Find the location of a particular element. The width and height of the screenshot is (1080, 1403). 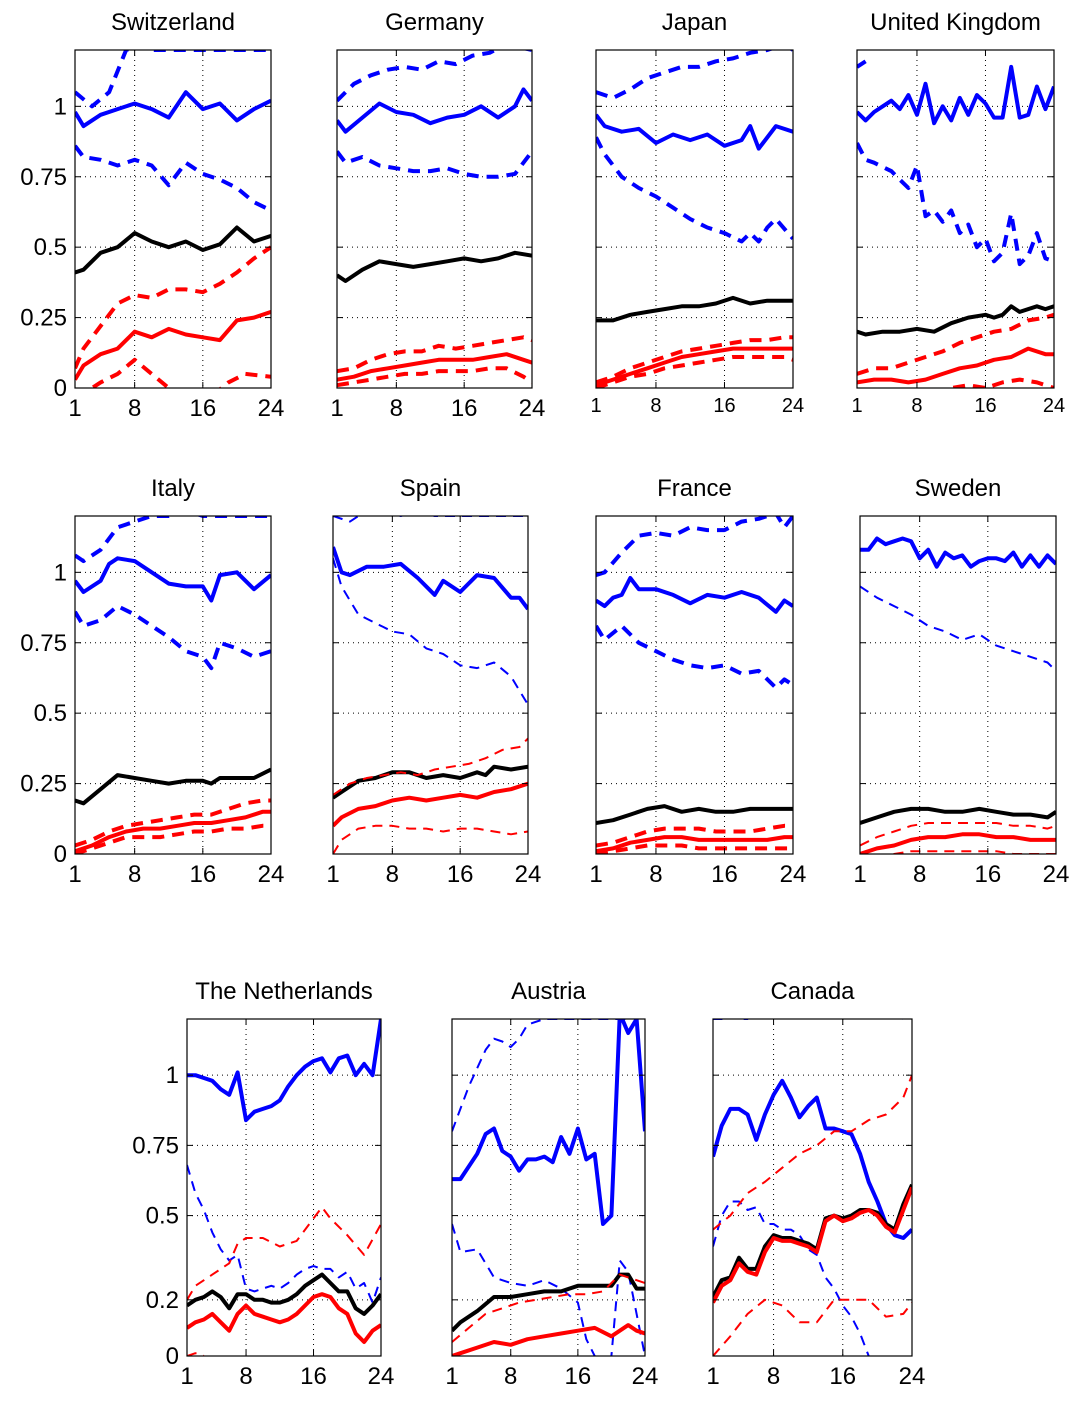

panel-title: Italy is located at coordinates (173, 488).